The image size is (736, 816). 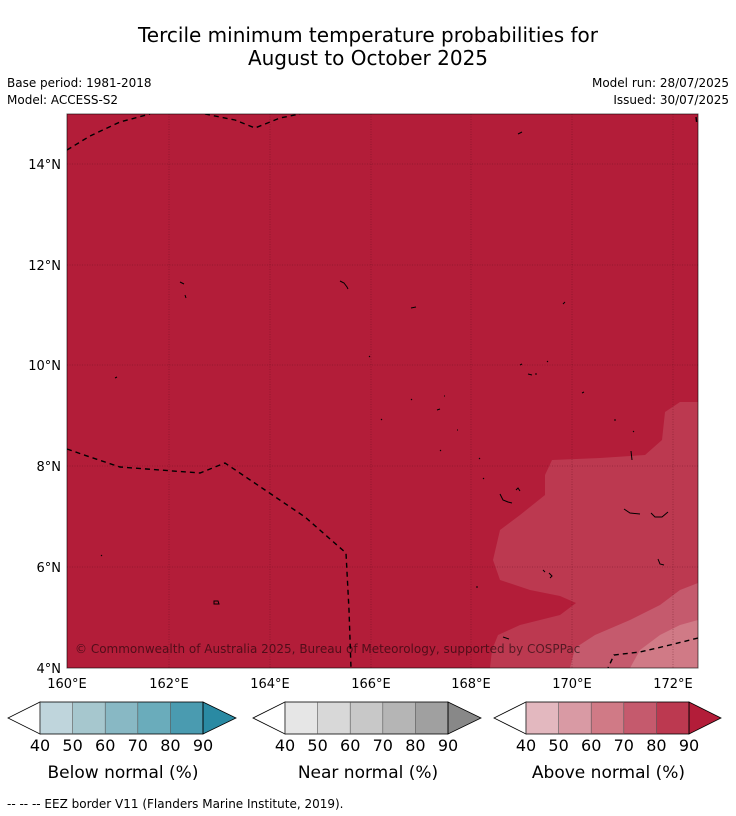 I want to click on colorbar-label: Near normal (%), so click(x=368, y=773).